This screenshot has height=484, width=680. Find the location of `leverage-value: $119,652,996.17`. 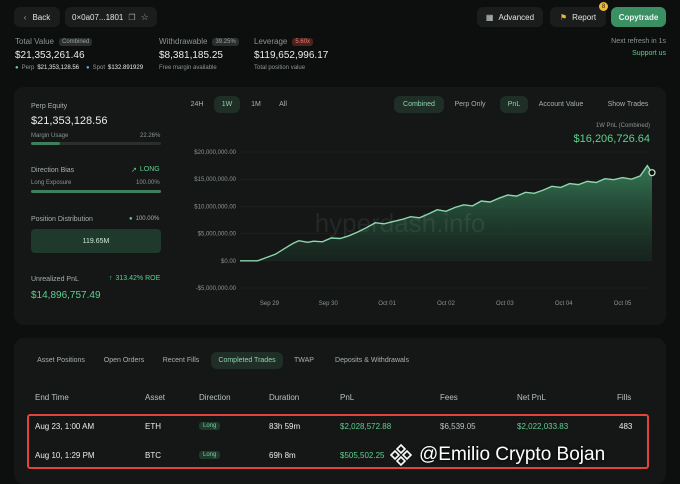

leverage-value: $119,652,996.17 is located at coordinates (291, 55).